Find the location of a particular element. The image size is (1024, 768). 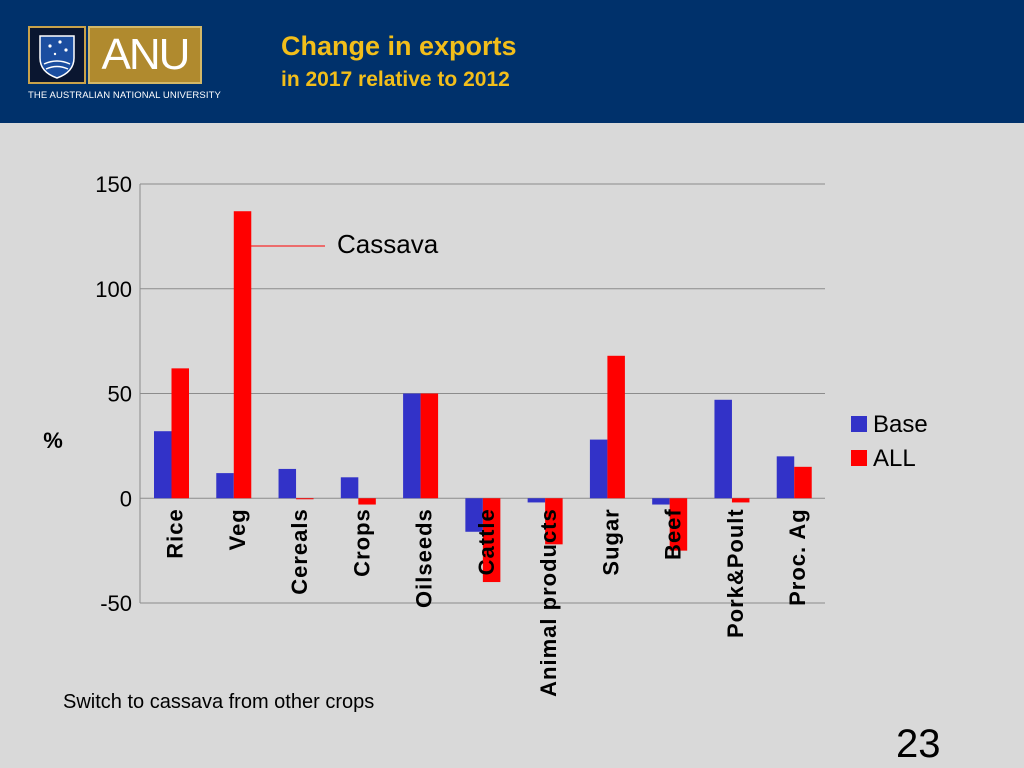

bar-base-rice is located at coordinates (163, 465).